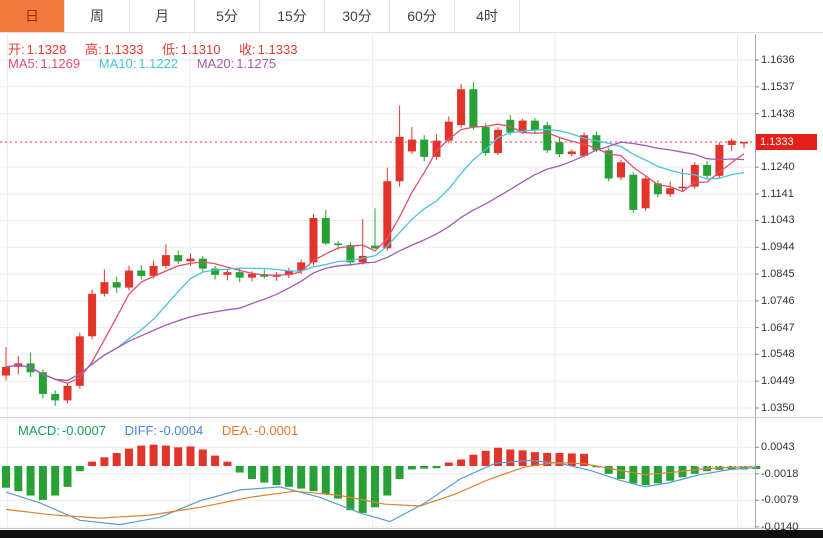 The height and width of the screenshot is (538, 823). I want to click on price-axis-label: 1.0746, so click(778, 300).